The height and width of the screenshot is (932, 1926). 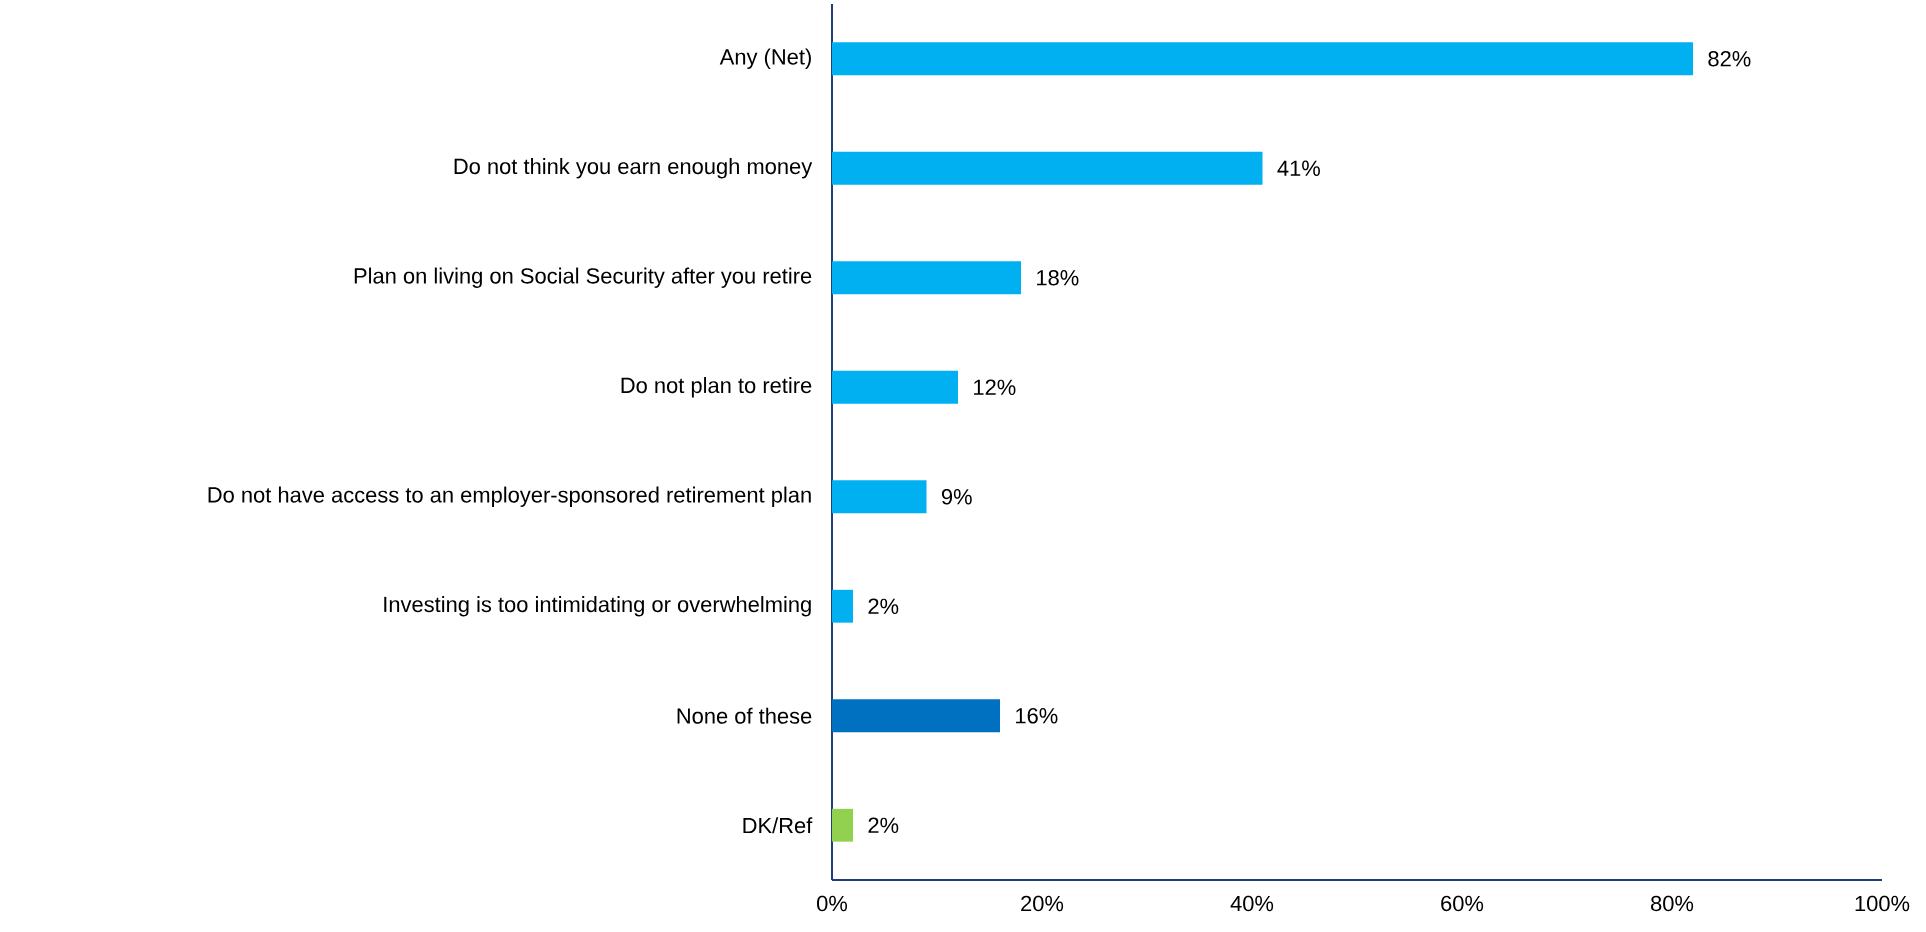 What do you see at coordinates (765, 58) in the screenshot?
I see `y-tick-label: Any (Net)` at bounding box center [765, 58].